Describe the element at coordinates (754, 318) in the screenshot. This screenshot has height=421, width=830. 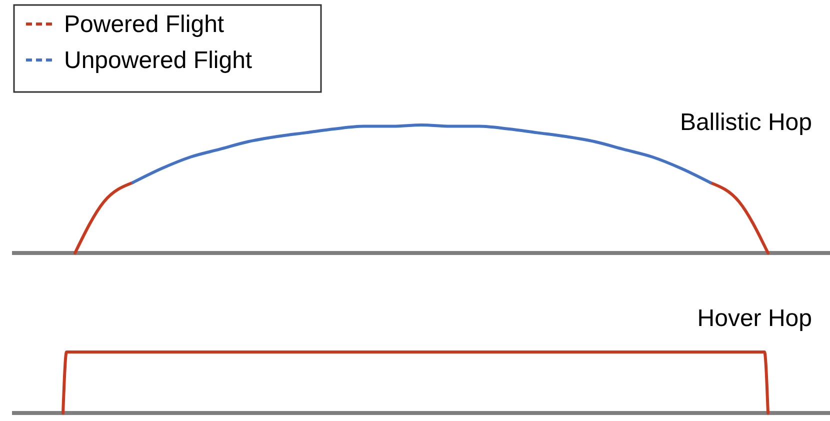
I see `chart-title: Hover Hop` at that location.